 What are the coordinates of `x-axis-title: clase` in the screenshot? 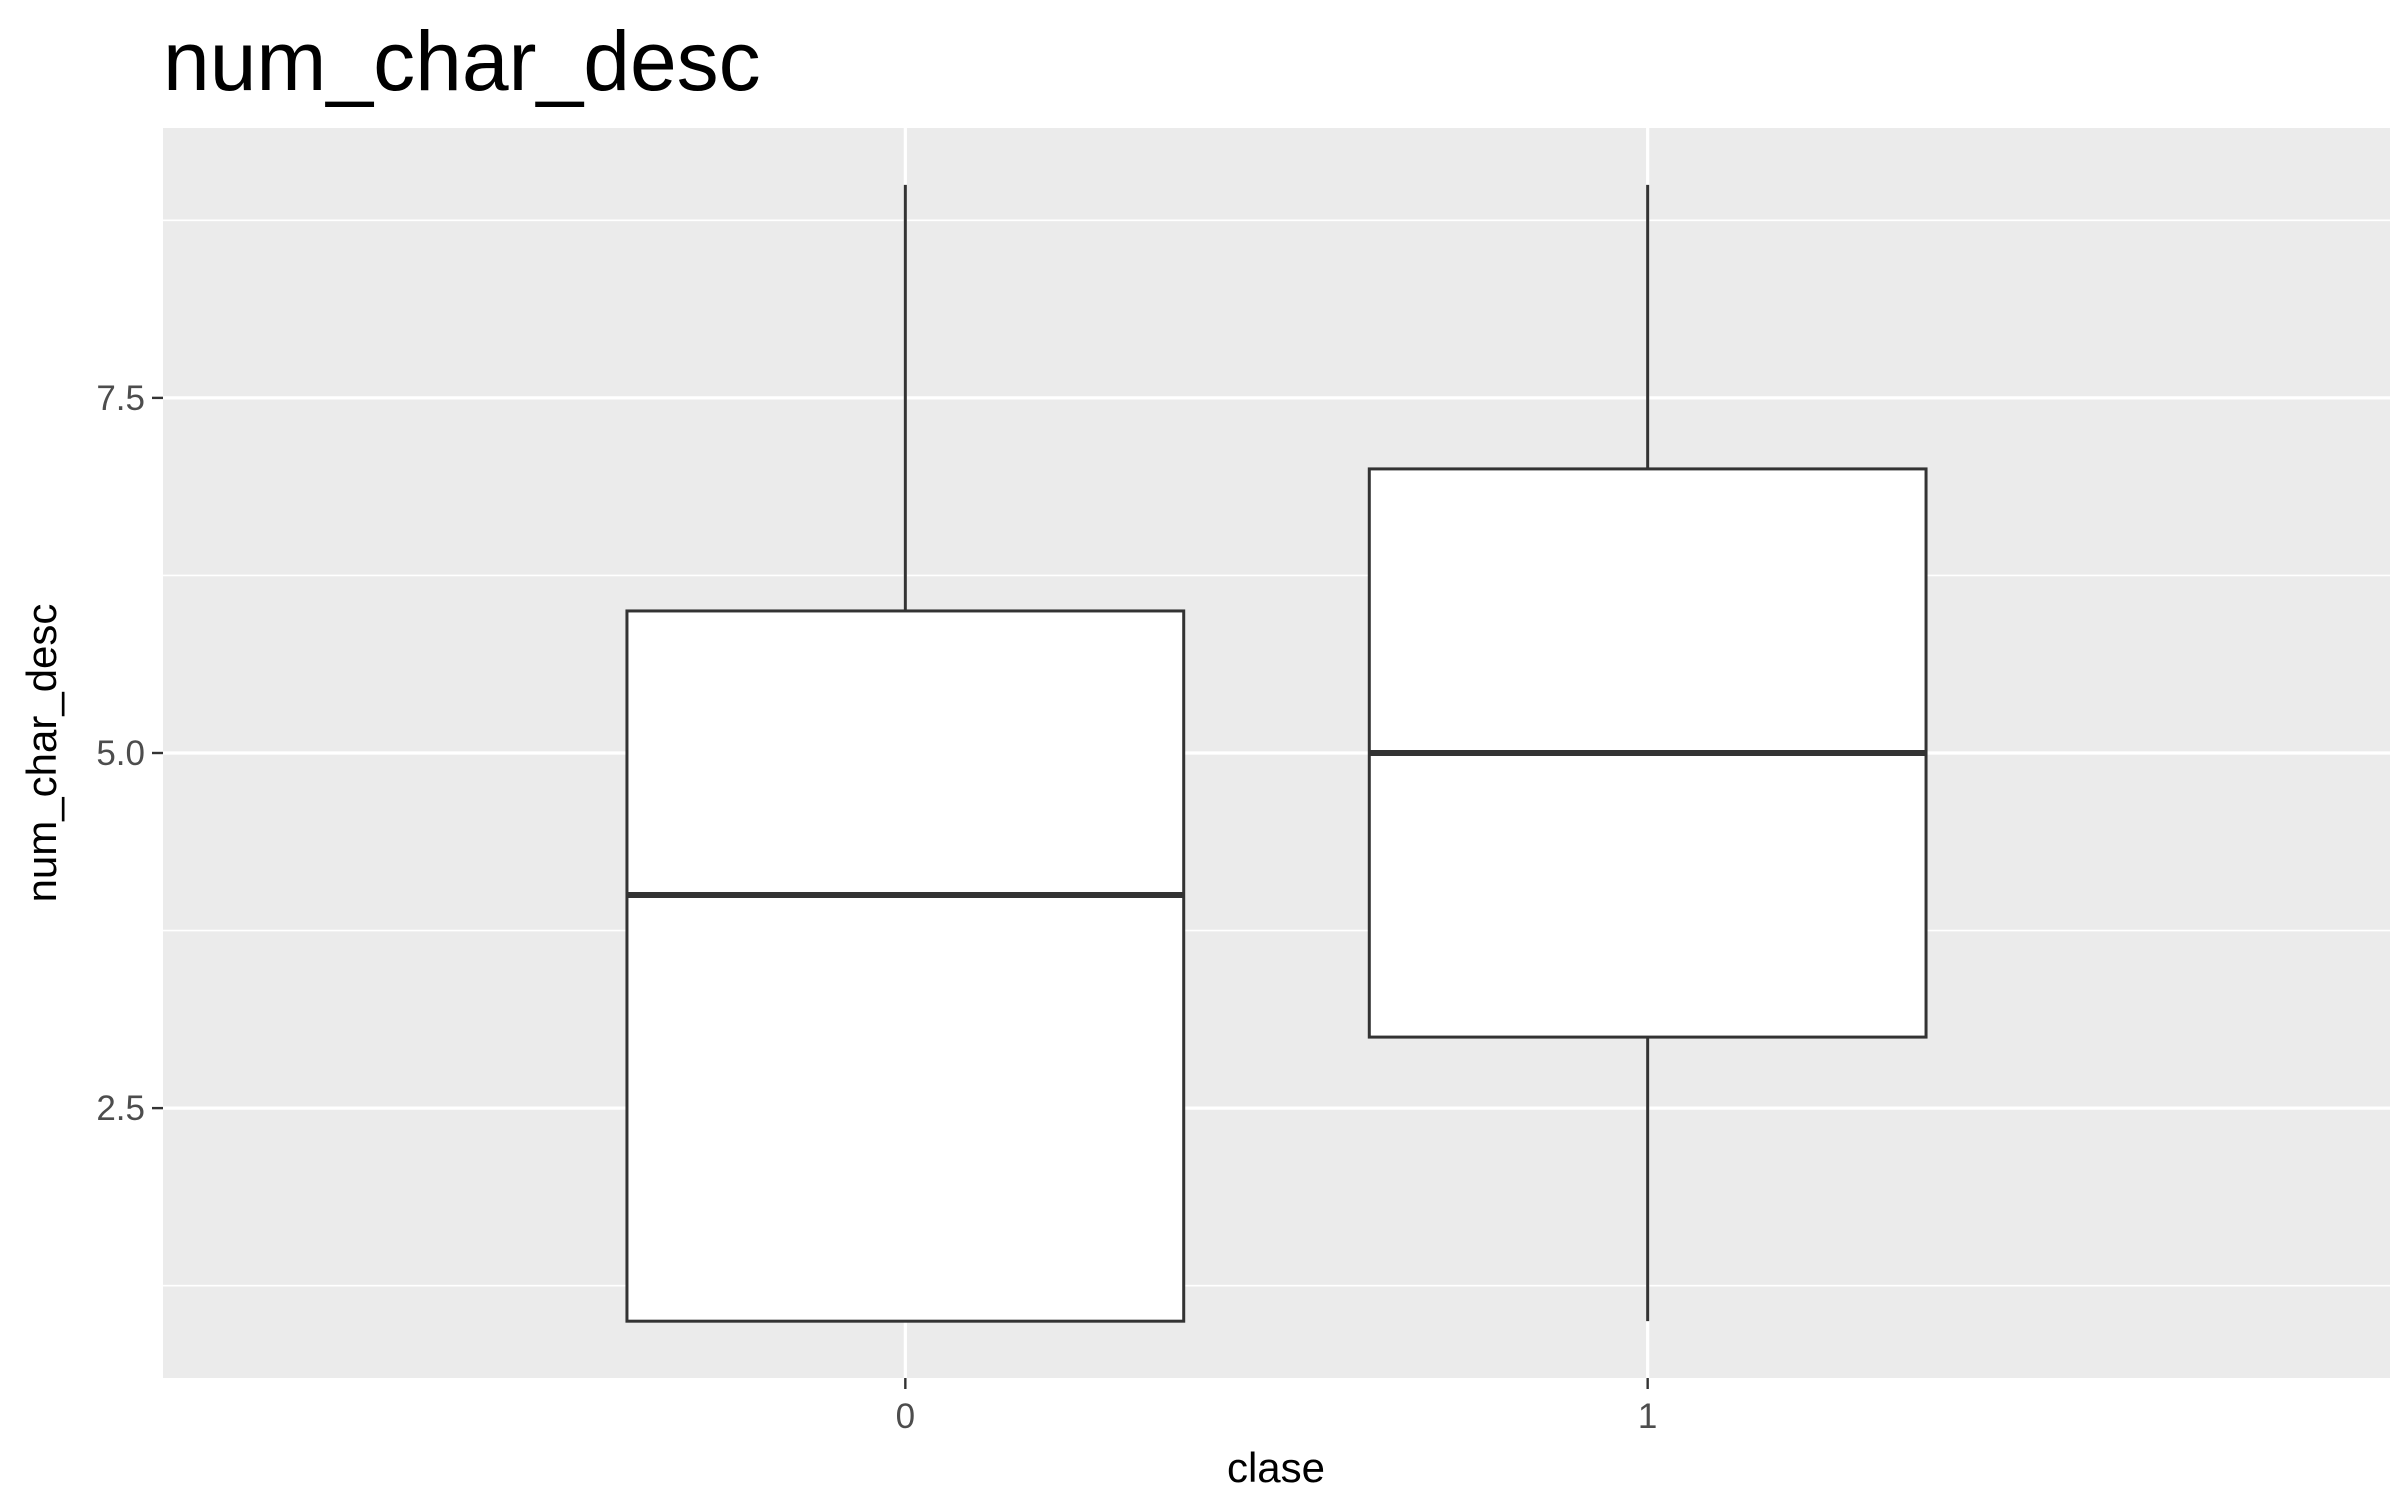 It's located at (1276, 1467).